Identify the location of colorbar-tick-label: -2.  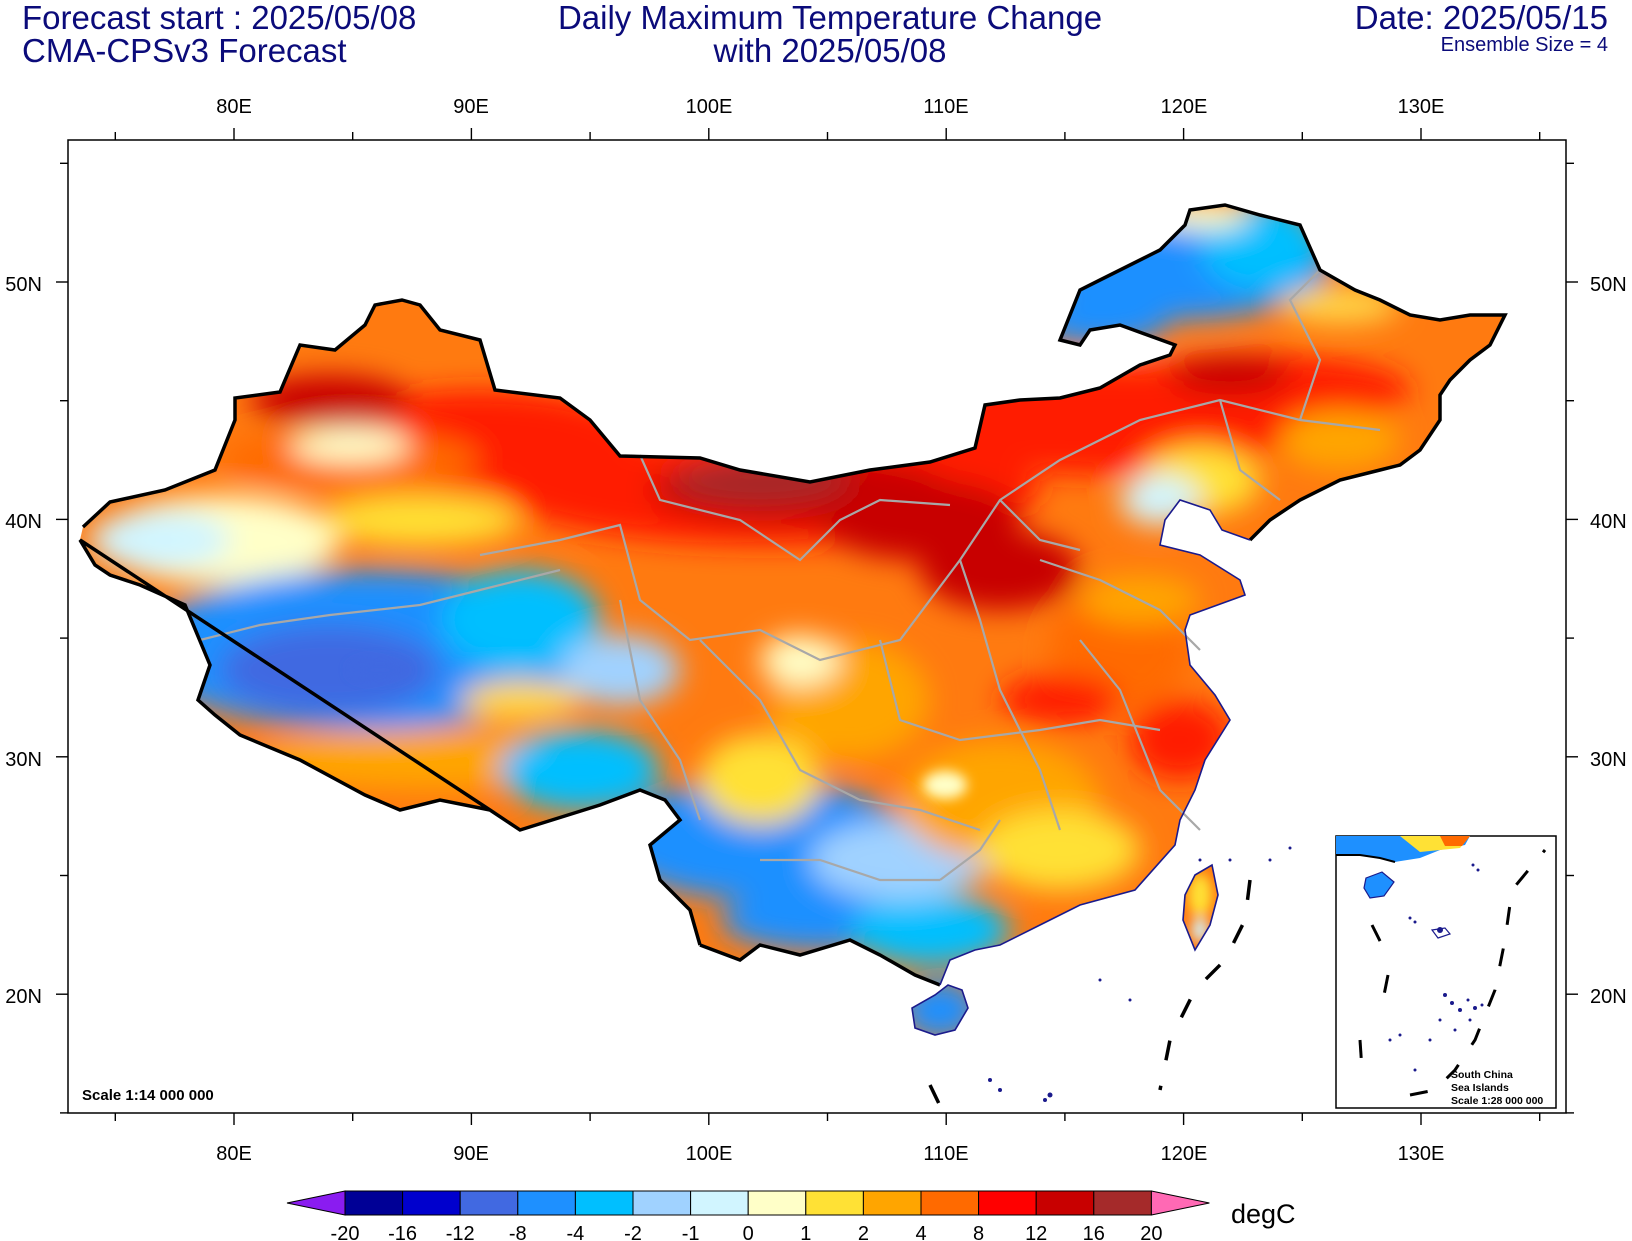
(633, 1232).